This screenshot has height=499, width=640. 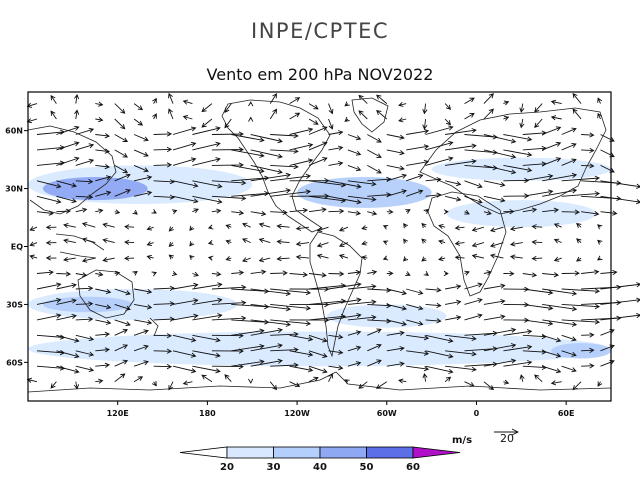 What do you see at coordinates (207, 413) in the screenshot?
I see `lon-tick-label-1: 180` at bounding box center [207, 413].